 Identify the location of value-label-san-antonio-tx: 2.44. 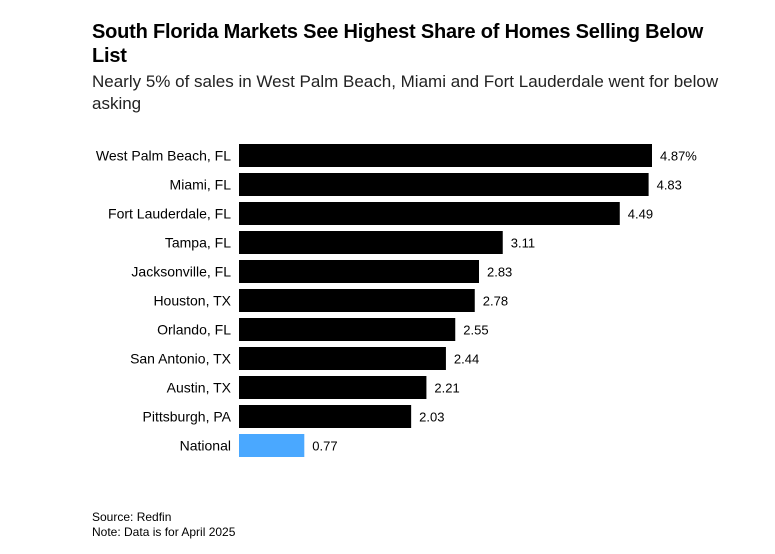
(466, 359).